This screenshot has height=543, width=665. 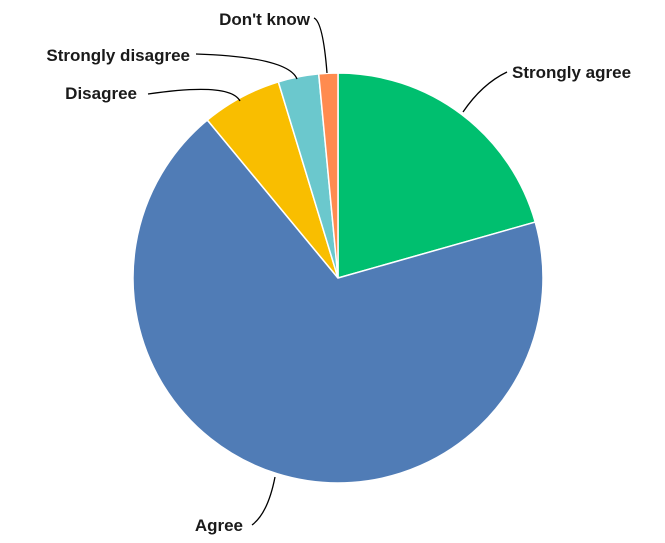 I want to click on slice-label-agree: Agree, so click(x=219, y=525).